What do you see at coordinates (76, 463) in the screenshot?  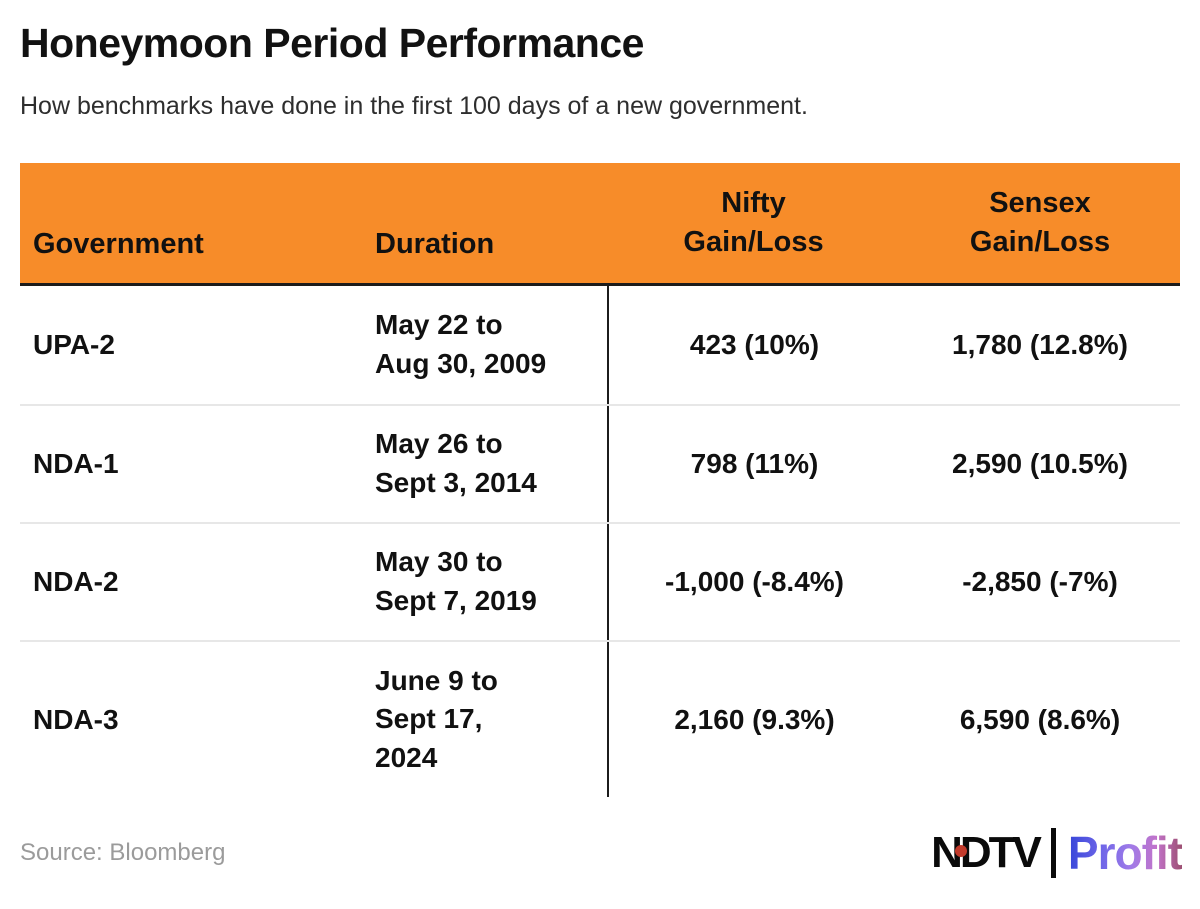 I see `cell-government: NDA-1` at bounding box center [76, 463].